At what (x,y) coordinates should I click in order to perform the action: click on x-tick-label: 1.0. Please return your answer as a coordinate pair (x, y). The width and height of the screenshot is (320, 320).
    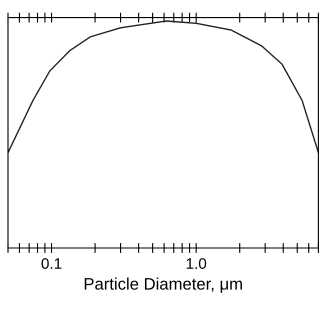
    Looking at the image, I should click on (196, 263).